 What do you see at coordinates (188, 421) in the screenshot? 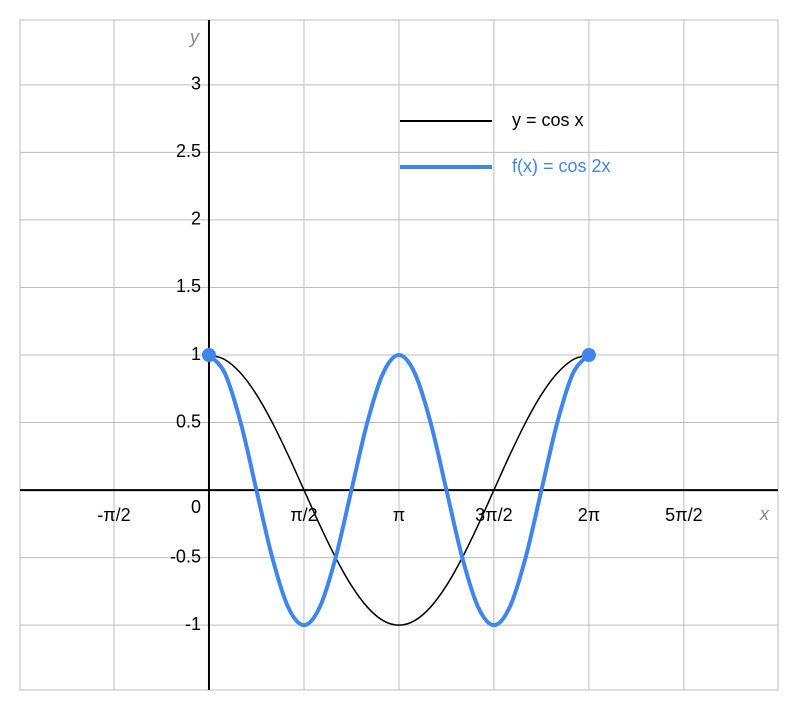
I see `y-tick-label: 0.5` at bounding box center [188, 421].